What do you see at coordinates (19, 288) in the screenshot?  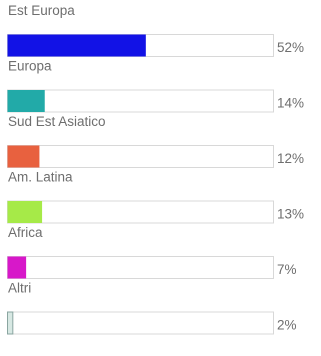 I see `category-label: Altri` at bounding box center [19, 288].